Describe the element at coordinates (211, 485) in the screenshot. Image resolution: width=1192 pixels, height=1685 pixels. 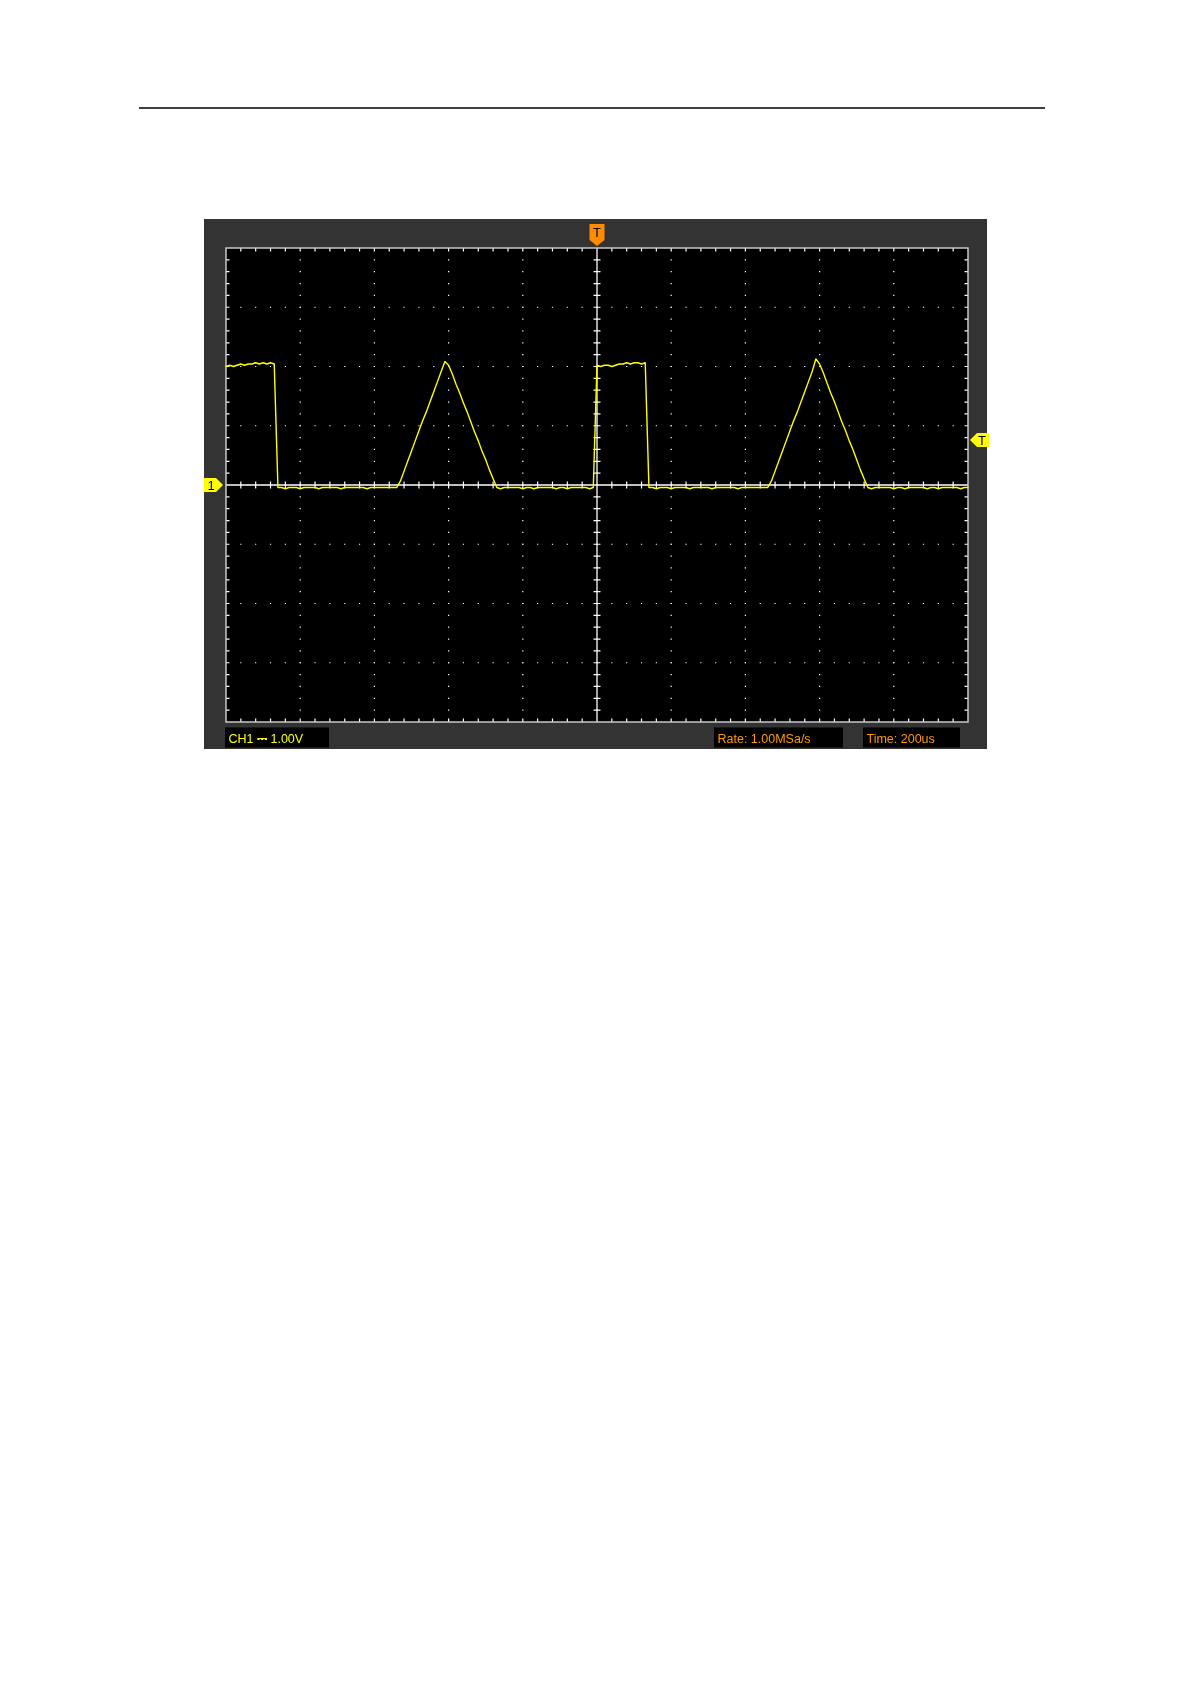
I see `text: 1` at that location.